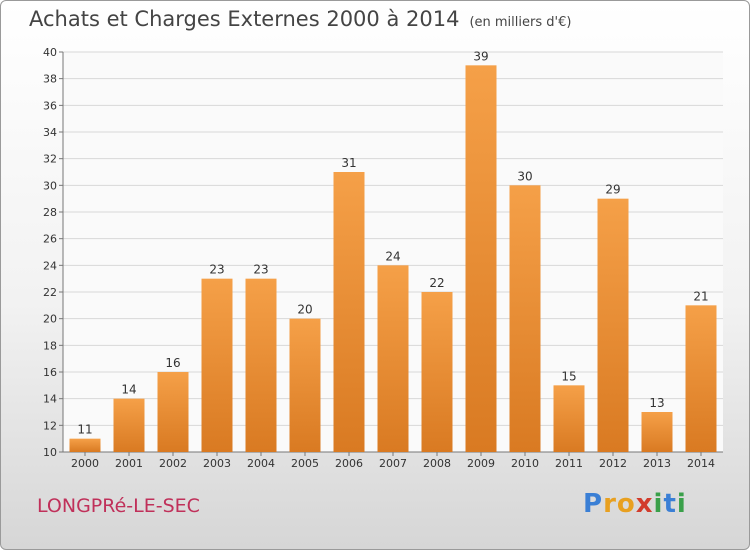 The width and height of the screenshot is (750, 550). I want to click on data-label: 14, so click(128, 390).